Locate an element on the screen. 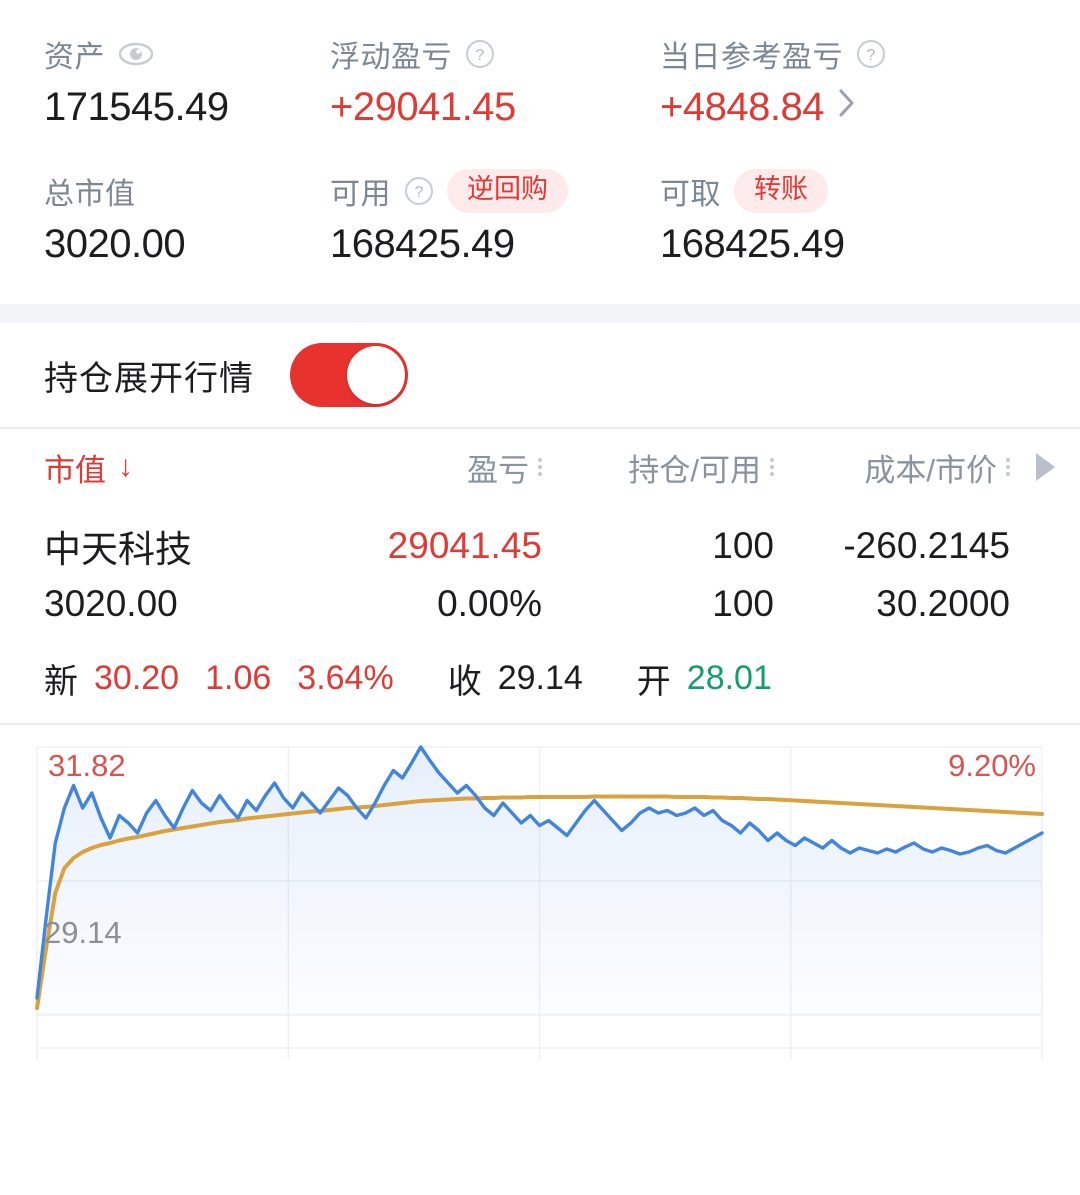  available-quantity: 100 is located at coordinates (743, 603).